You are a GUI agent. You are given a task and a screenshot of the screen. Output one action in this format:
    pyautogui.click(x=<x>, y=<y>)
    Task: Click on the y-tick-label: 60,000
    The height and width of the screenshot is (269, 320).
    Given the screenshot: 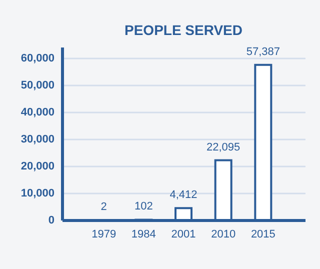 What is the action you would take?
    pyautogui.click(x=37, y=58)
    